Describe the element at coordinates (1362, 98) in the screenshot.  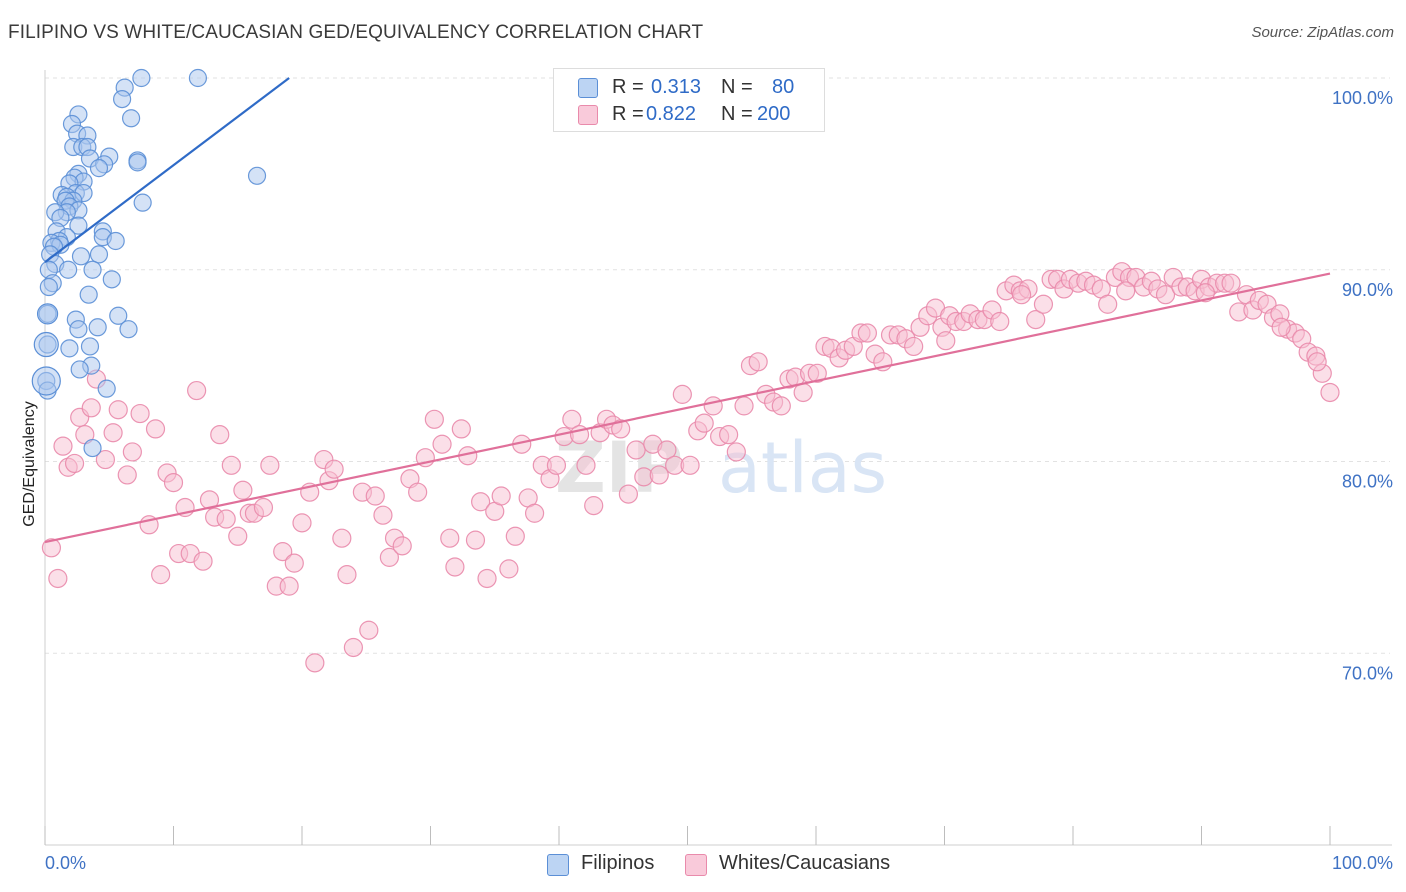
I see `y-tick-label: 100.0%` at that location.